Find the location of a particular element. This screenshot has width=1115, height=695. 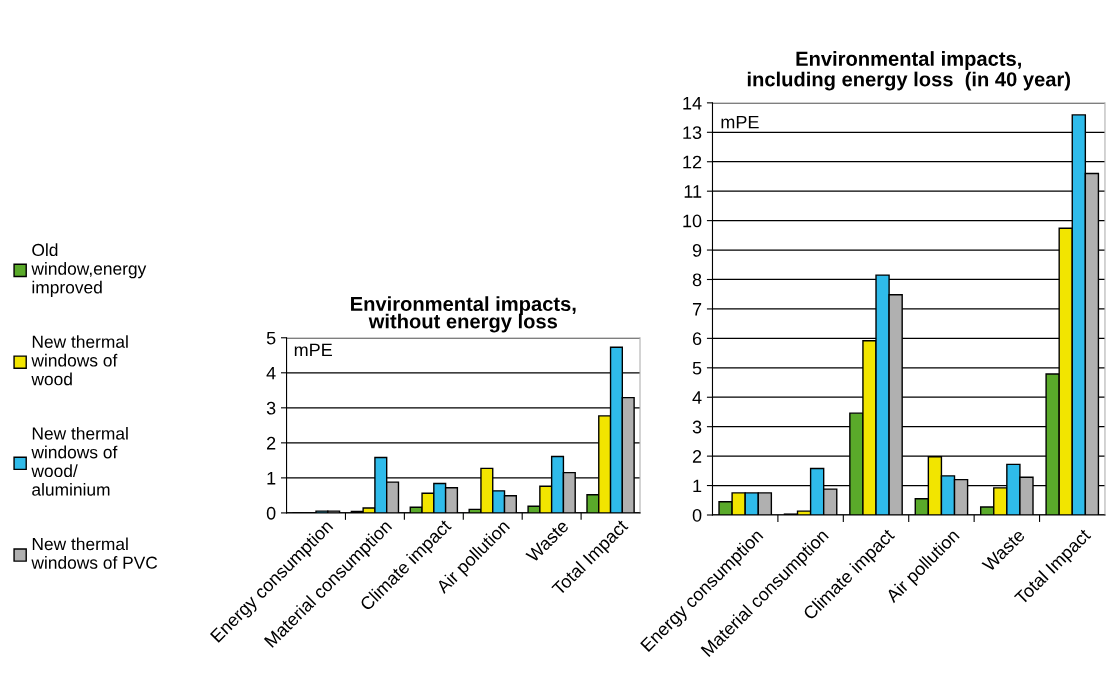

legend-label: New thermal windows of PVC is located at coordinates (94, 553).